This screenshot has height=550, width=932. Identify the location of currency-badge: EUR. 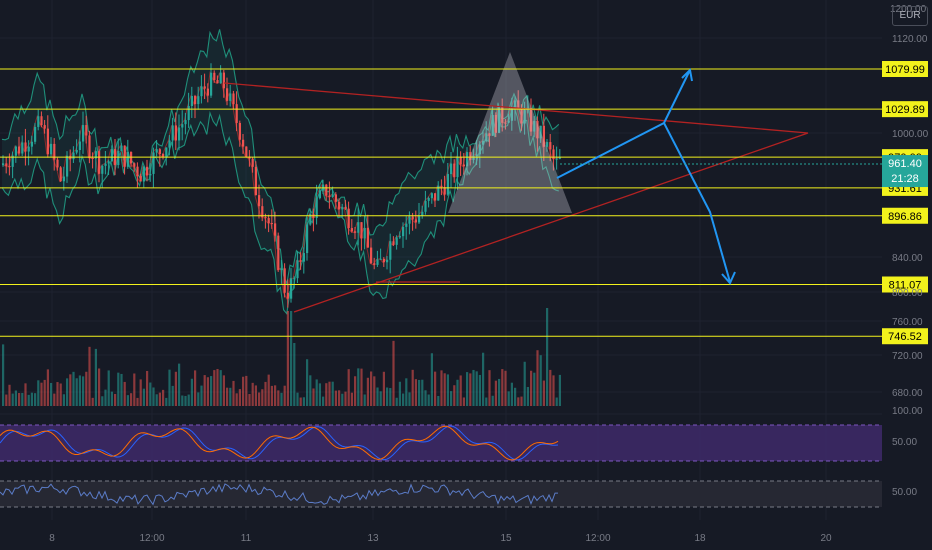
(910, 16).